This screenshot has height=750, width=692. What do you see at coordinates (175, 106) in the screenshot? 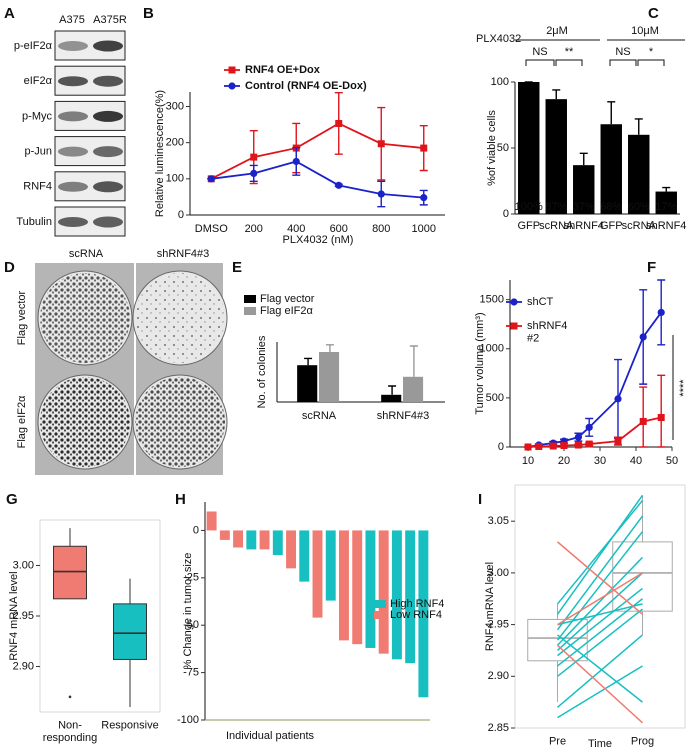
I see `y-tick-label: 300` at bounding box center [175, 106].